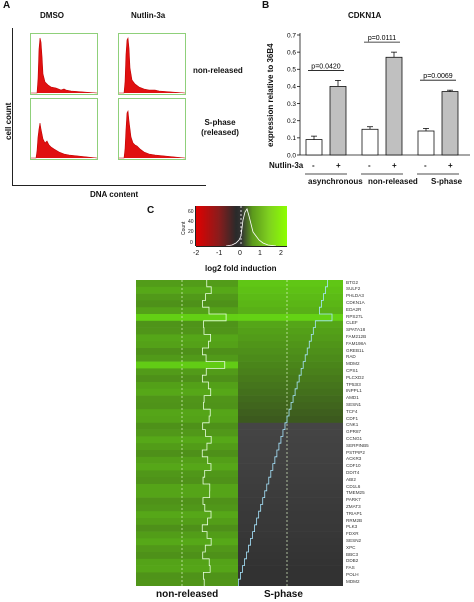 The image size is (474, 602). I want to click on histogram-dmso-nonreleased, so click(64, 64).